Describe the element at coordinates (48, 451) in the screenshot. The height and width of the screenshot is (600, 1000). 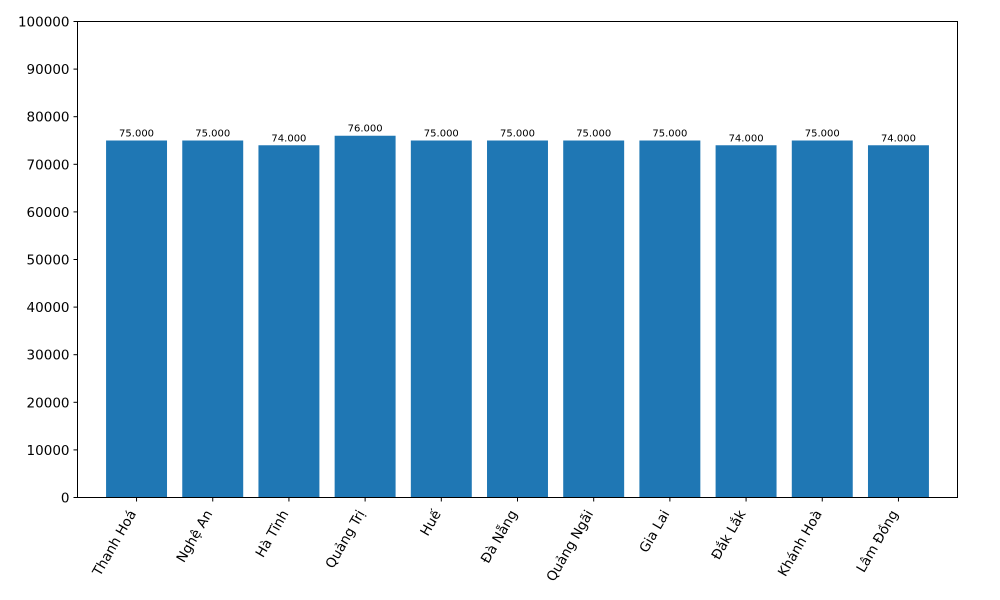
I see `y-tick-label: 10000` at that location.